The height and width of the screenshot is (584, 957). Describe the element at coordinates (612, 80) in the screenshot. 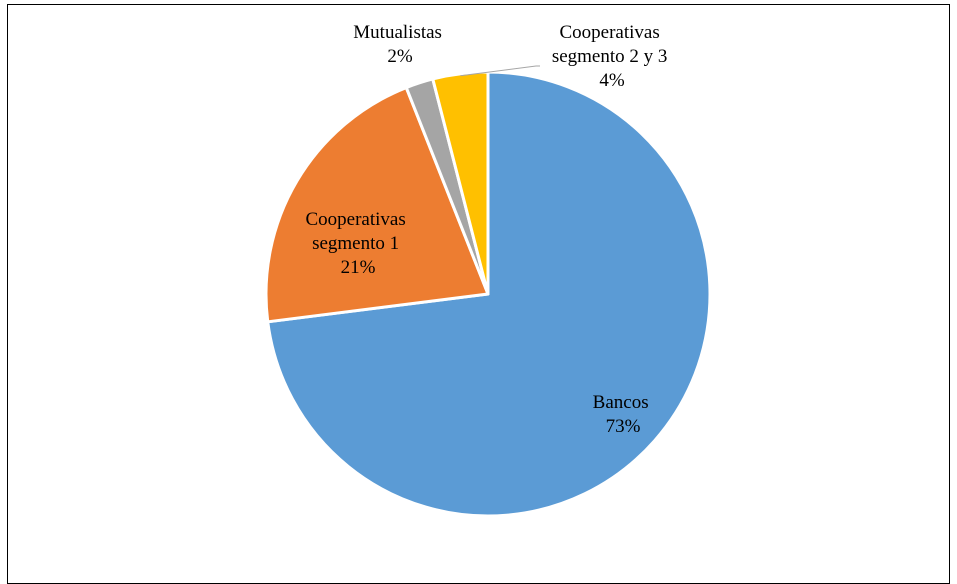

I see `slice-label-coop23-percent: 4%` at that location.